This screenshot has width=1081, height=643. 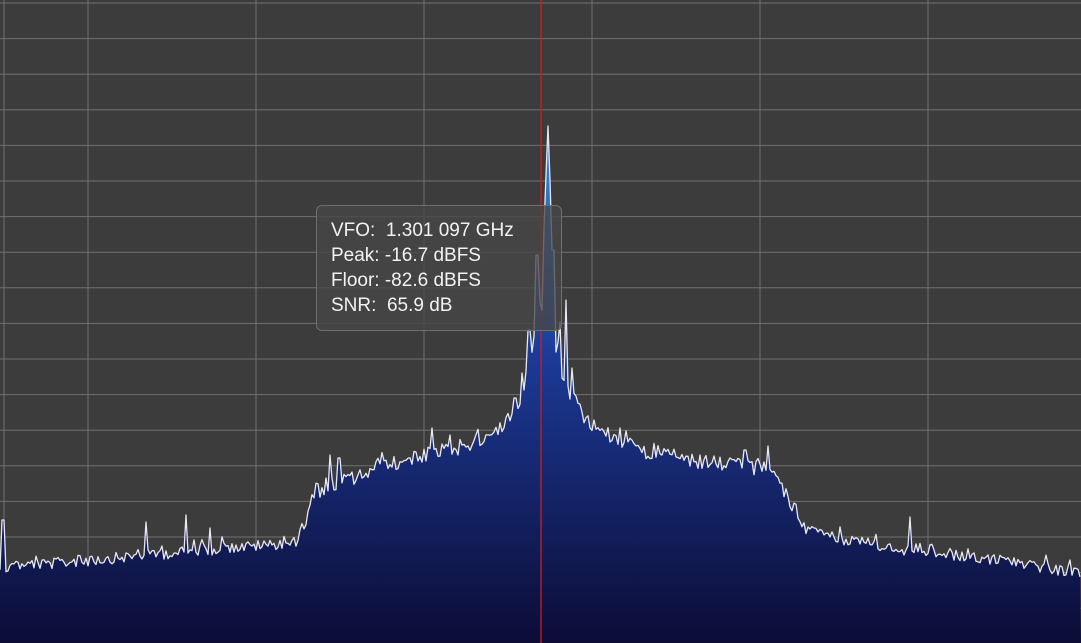 I want to click on floor-value: -82.6 dBFS, so click(x=432, y=280).